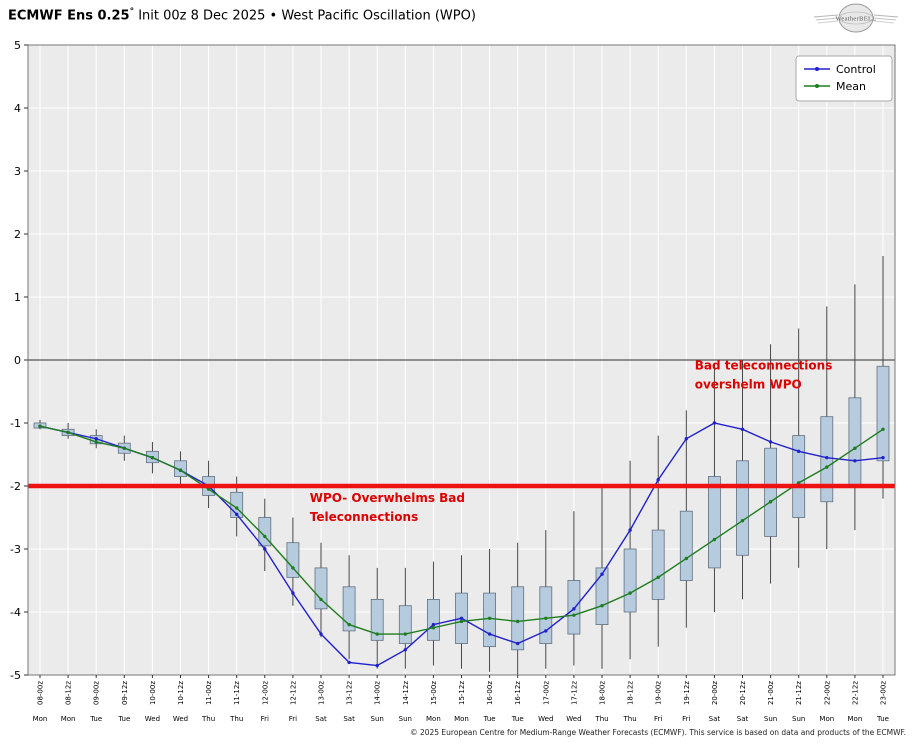 The image size is (912, 749). What do you see at coordinates (19, 360) in the screenshot?
I see `y-axis-labels: 5 4 3 2 1 0 -1 -2 -3 -4 -5` at bounding box center [19, 360].